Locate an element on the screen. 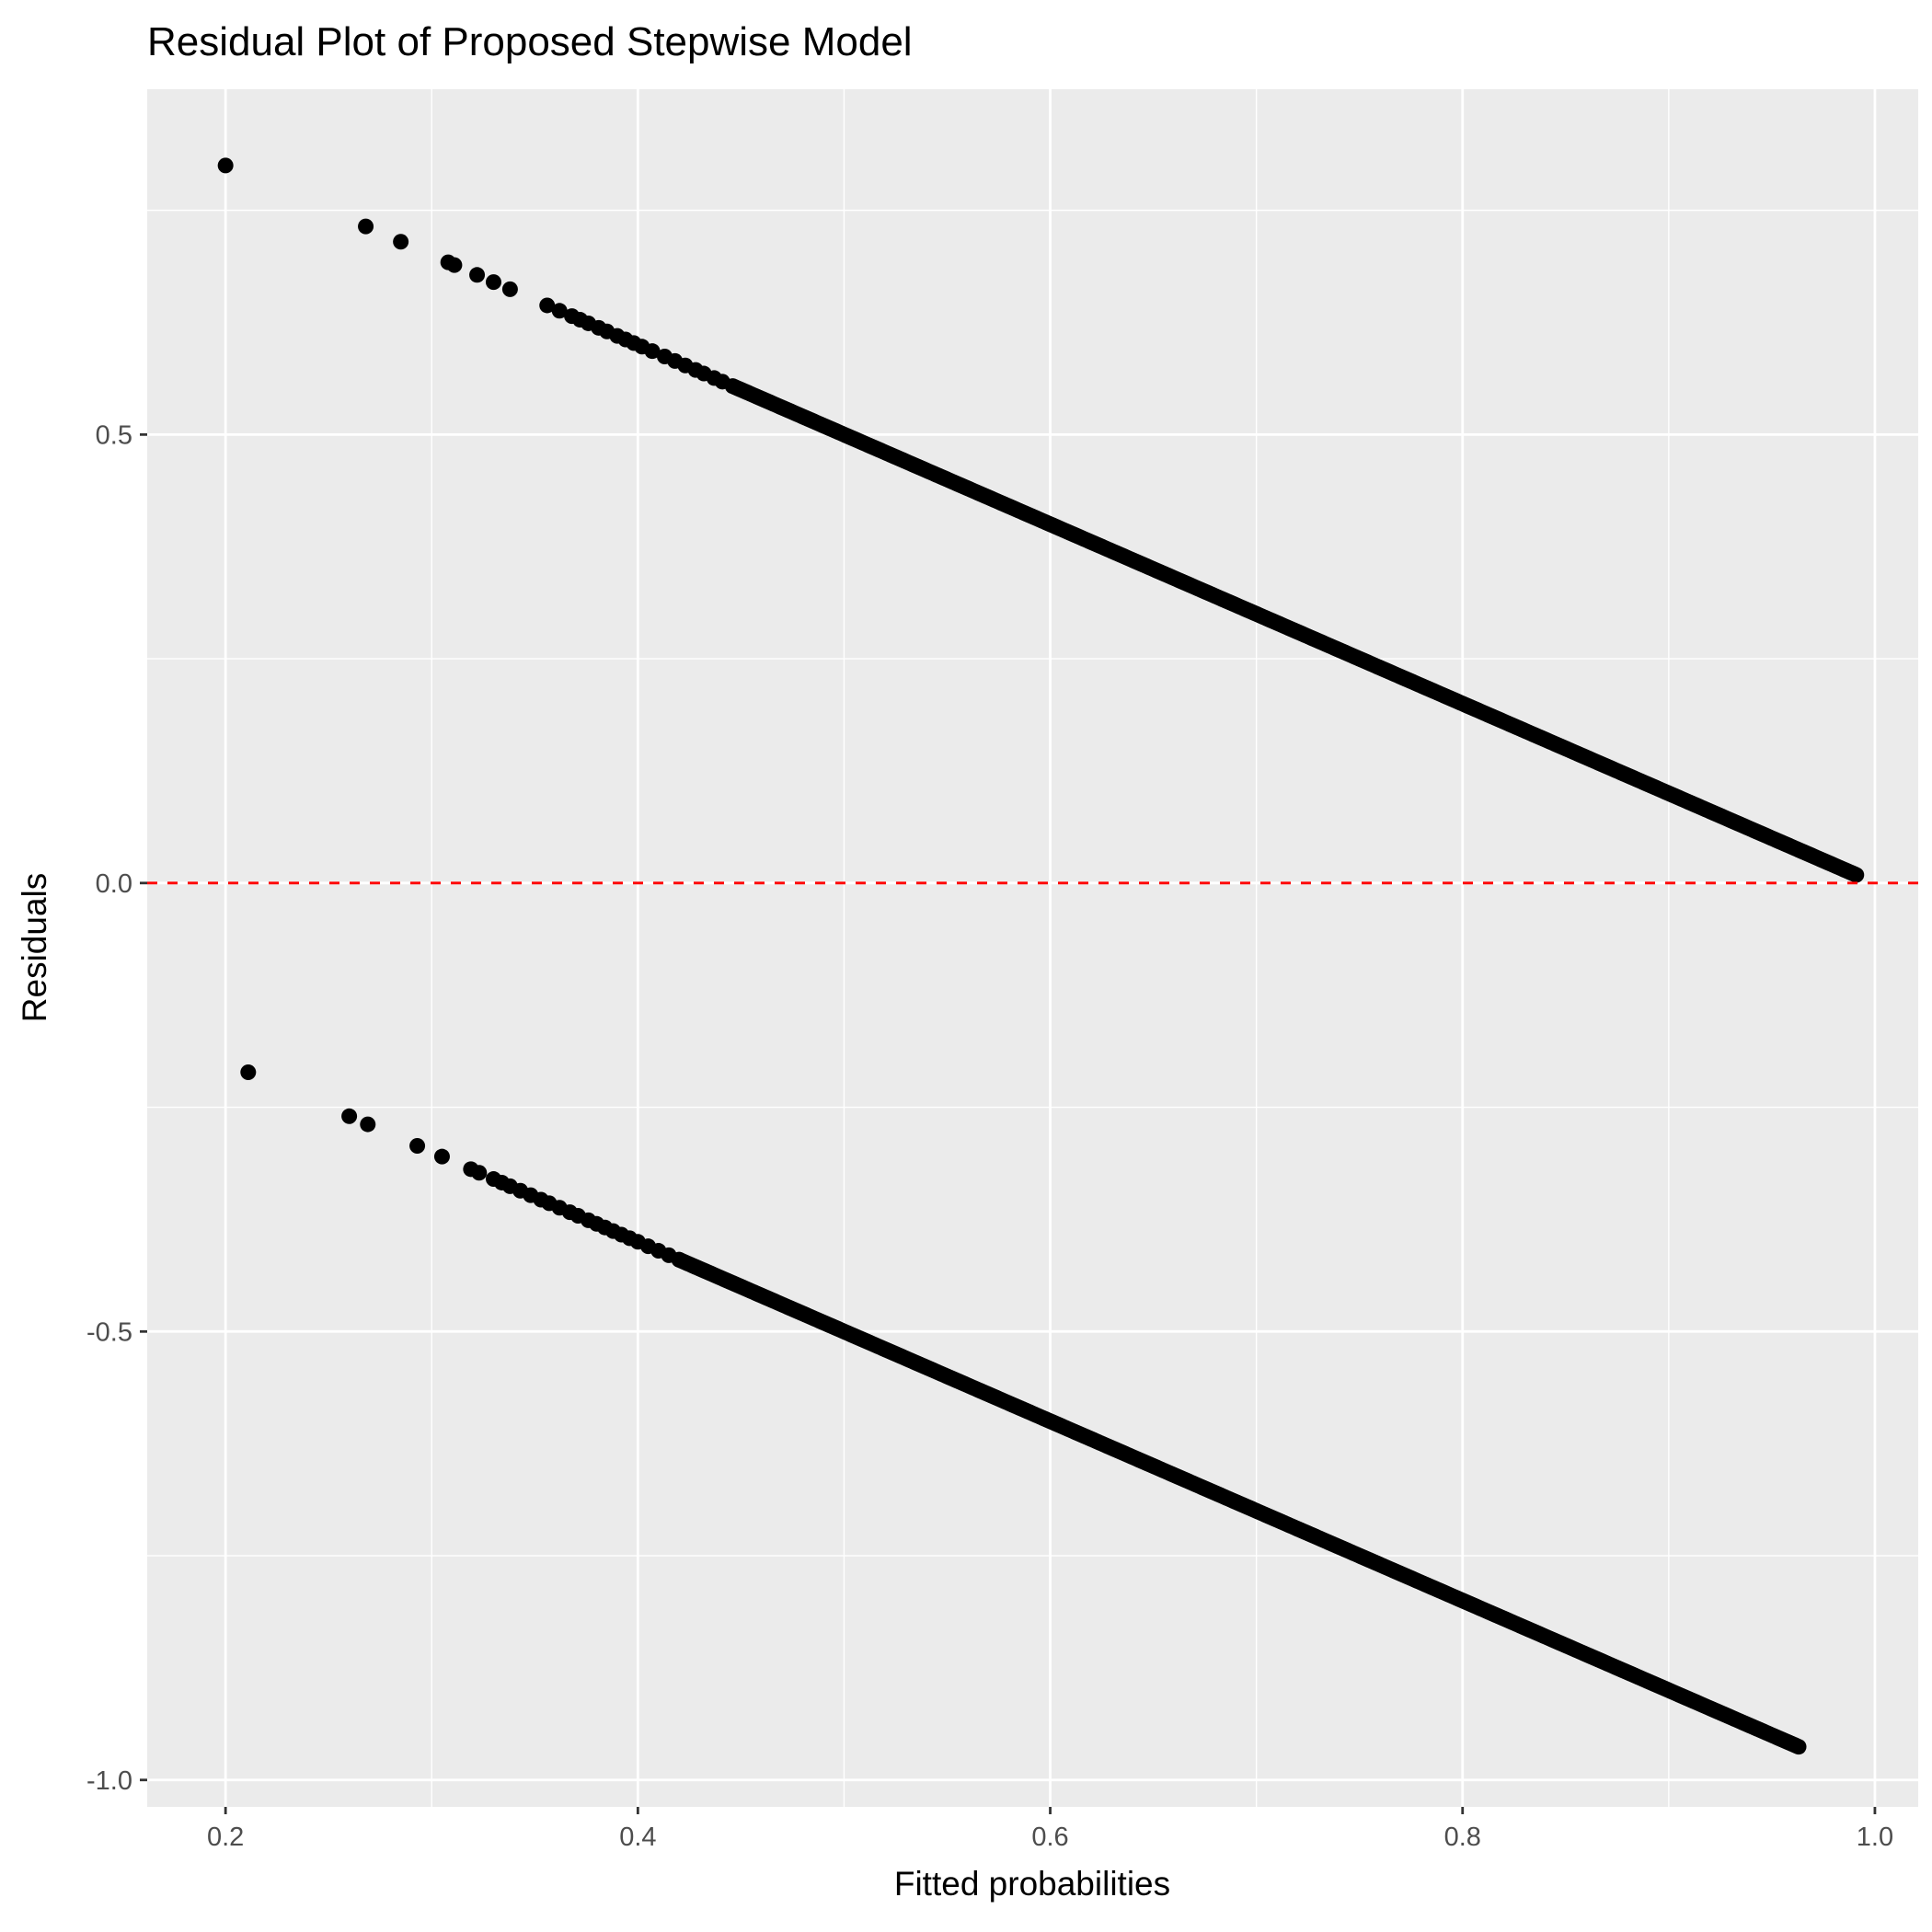 Image resolution: width=1932 pixels, height=1932 pixels. x-tick-label: 0.8 is located at coordinates (1462, 1837).